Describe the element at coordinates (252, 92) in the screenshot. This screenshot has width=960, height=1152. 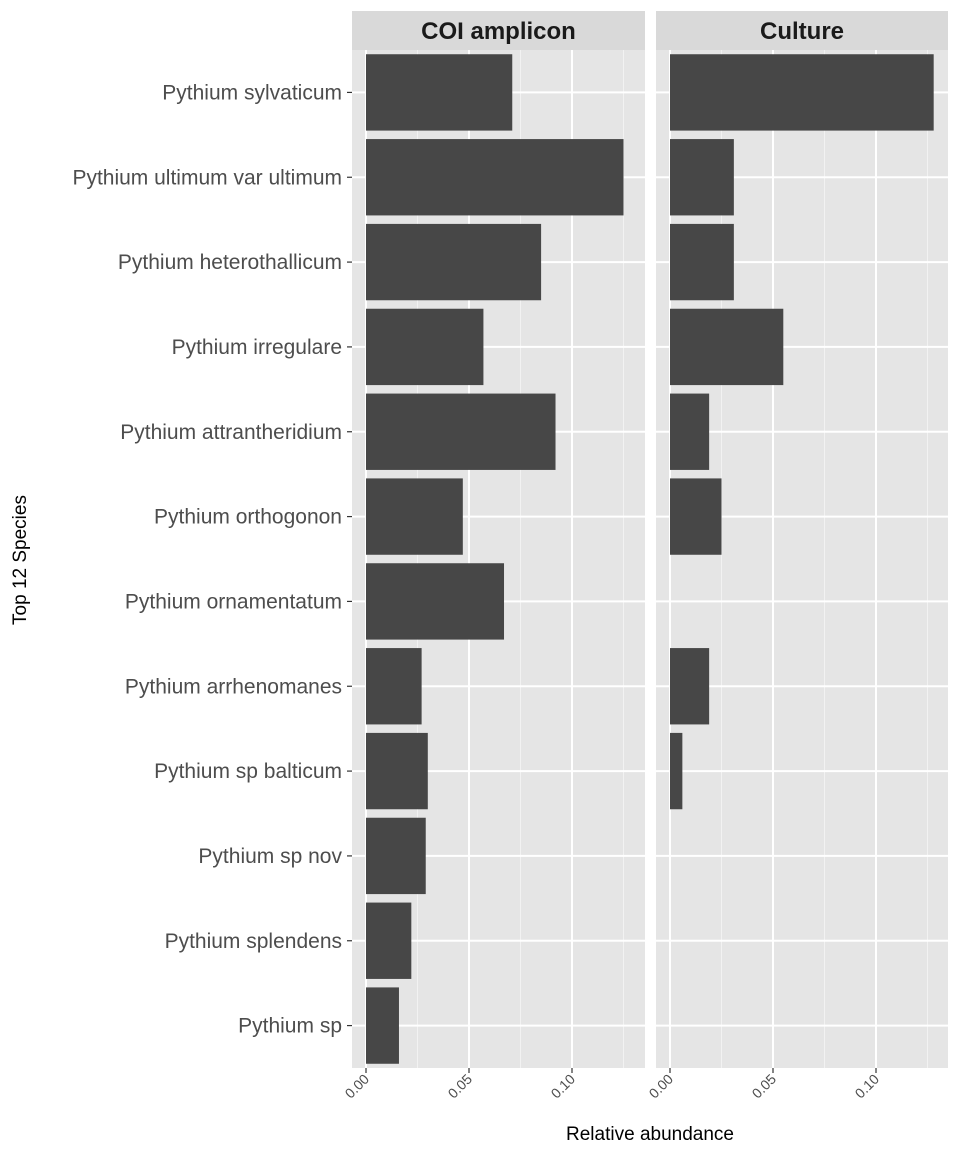
I see `y-tick-label: Pythium sylvaticum` at that location.